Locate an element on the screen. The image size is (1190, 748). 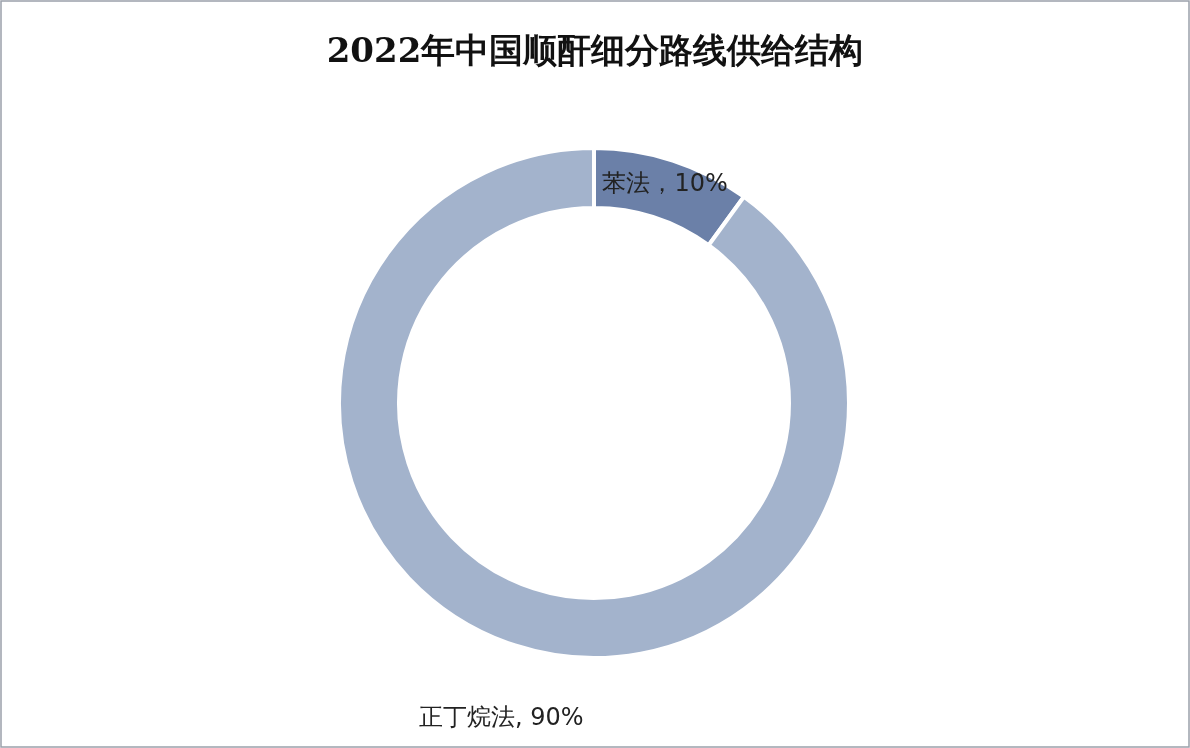
data-label: ，10% is located at coordinates (689, 183).